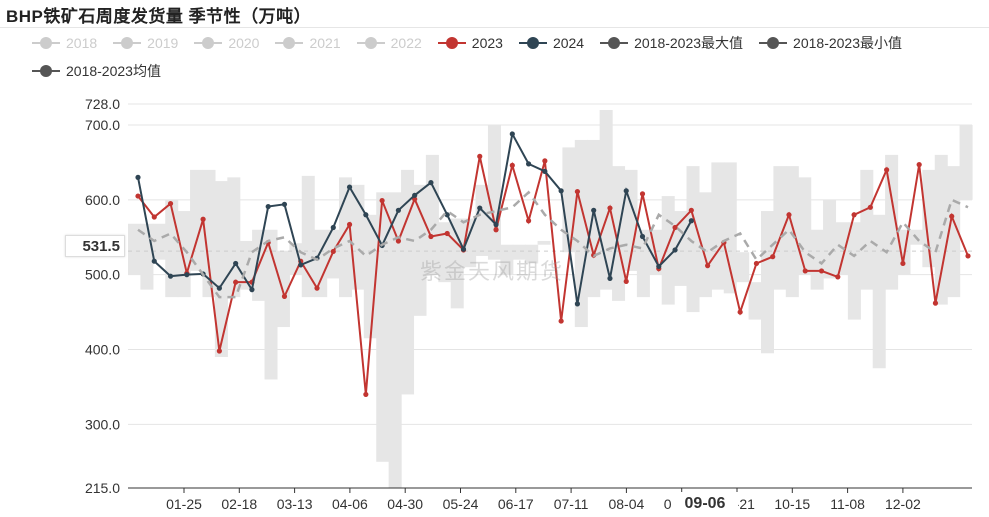 The width and height of the screenshot is (989, 517). What do you see at coordinates (626, 504) in the screenshot?
I see `x-tick-label: 08-04` at bounding box center [626, 504].